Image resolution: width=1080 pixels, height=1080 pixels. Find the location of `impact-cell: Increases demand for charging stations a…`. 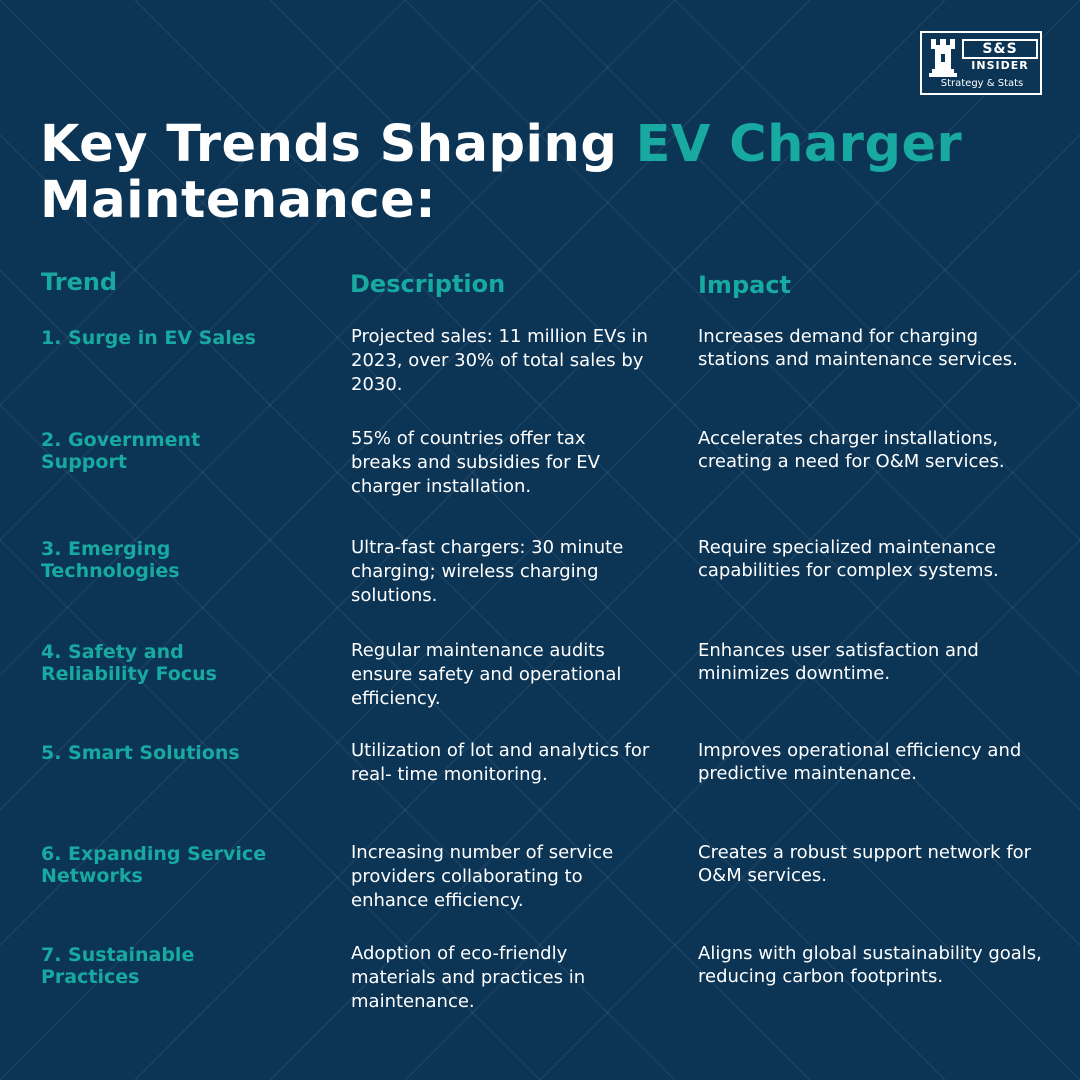

impact-cell: Increases demand for charging stations a… is located at coordinates (858, 348).